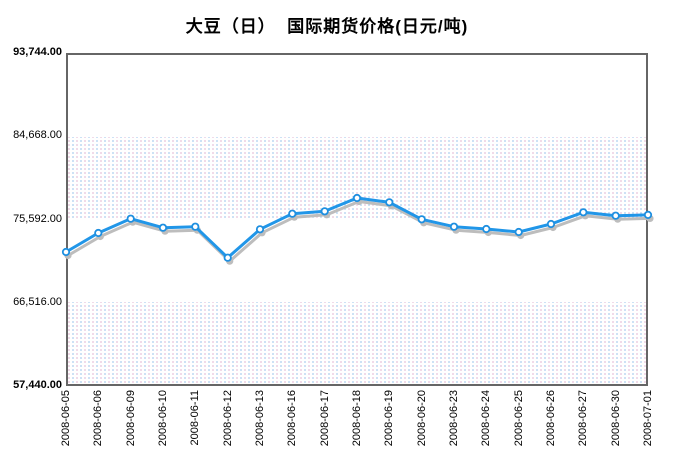  What do you see at coordinates (292, 418) in the screenshot?
I see `x-axis-date-label: 2008-06-16` at bounding box center [292, 418].